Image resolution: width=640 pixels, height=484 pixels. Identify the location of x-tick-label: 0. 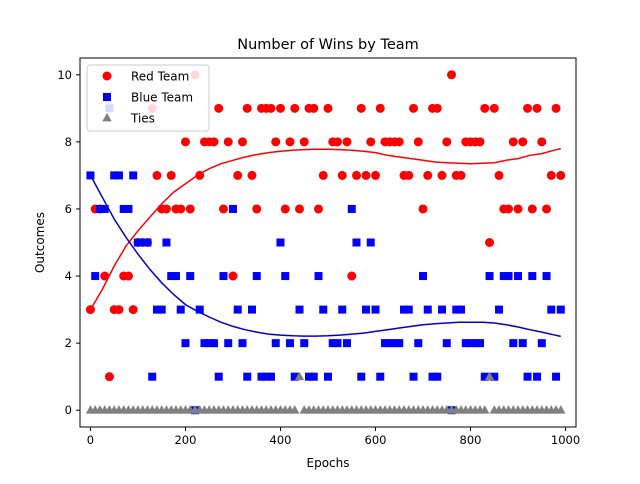
(90, 440).